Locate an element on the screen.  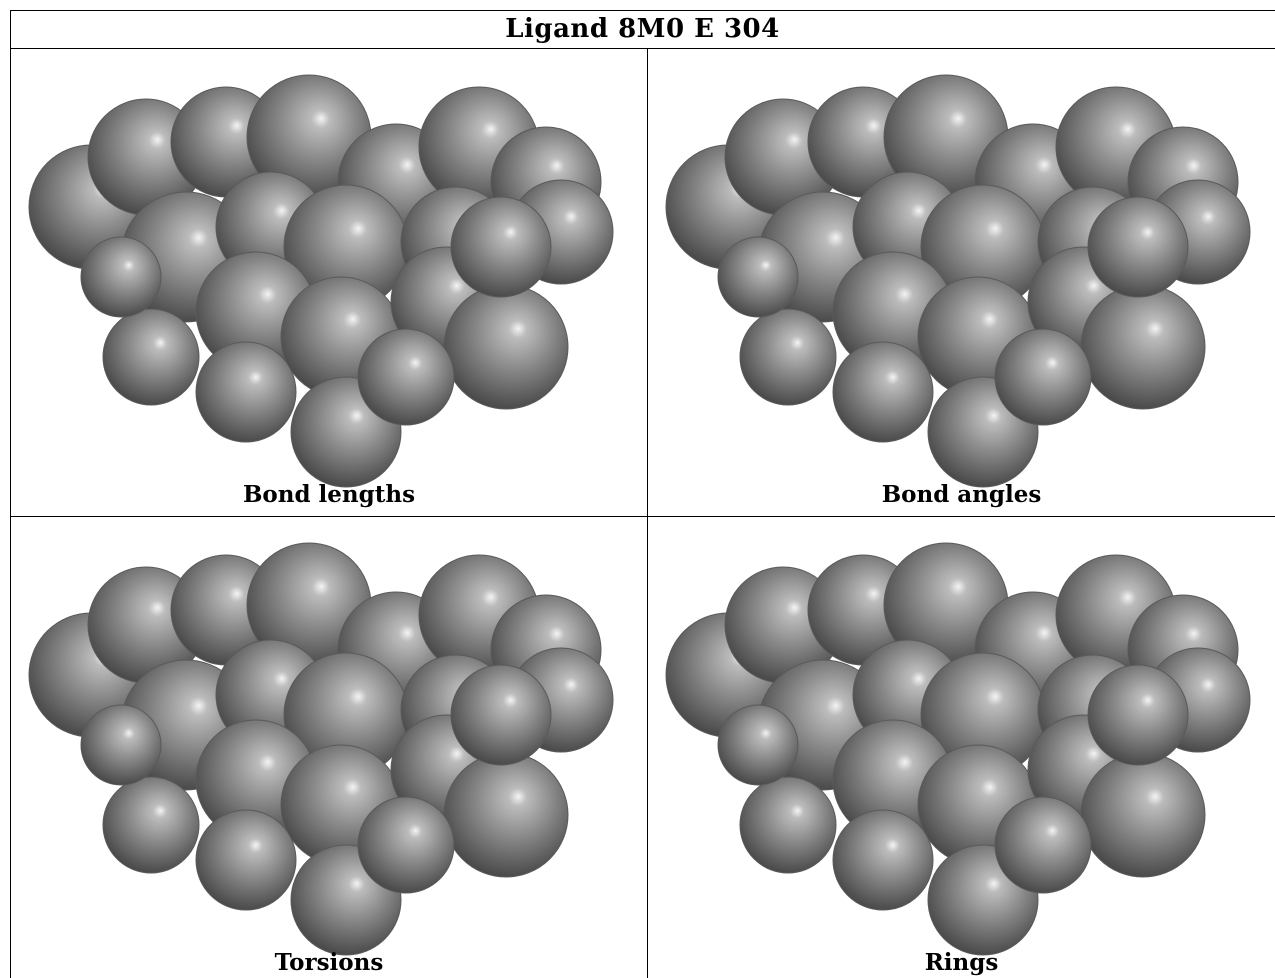
table-title: Ligand 8M0 E 304 is located at coordinates (642, 29).